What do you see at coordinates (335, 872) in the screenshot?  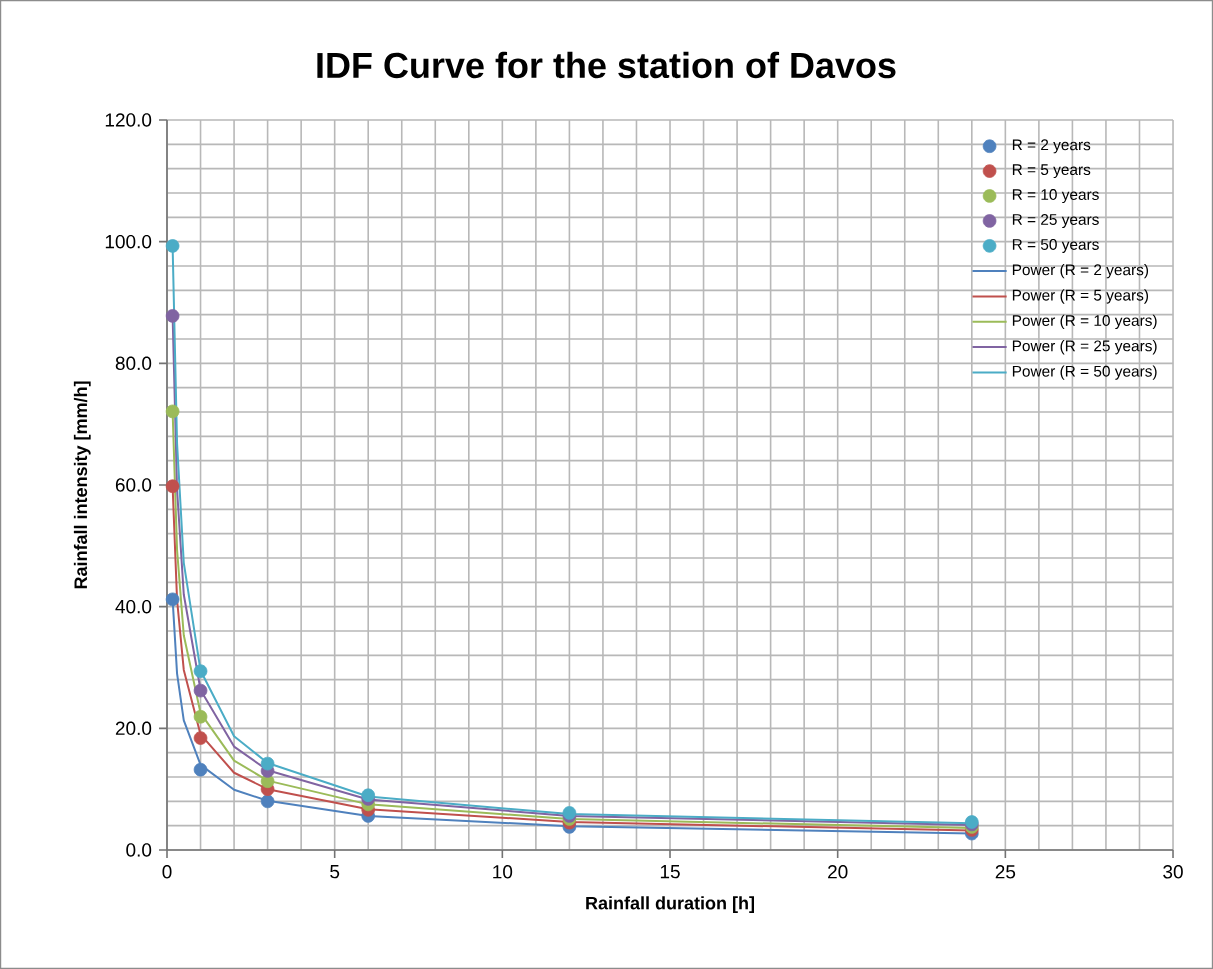 I see `x-tick-label: 5` at bounding box center [335, 872].